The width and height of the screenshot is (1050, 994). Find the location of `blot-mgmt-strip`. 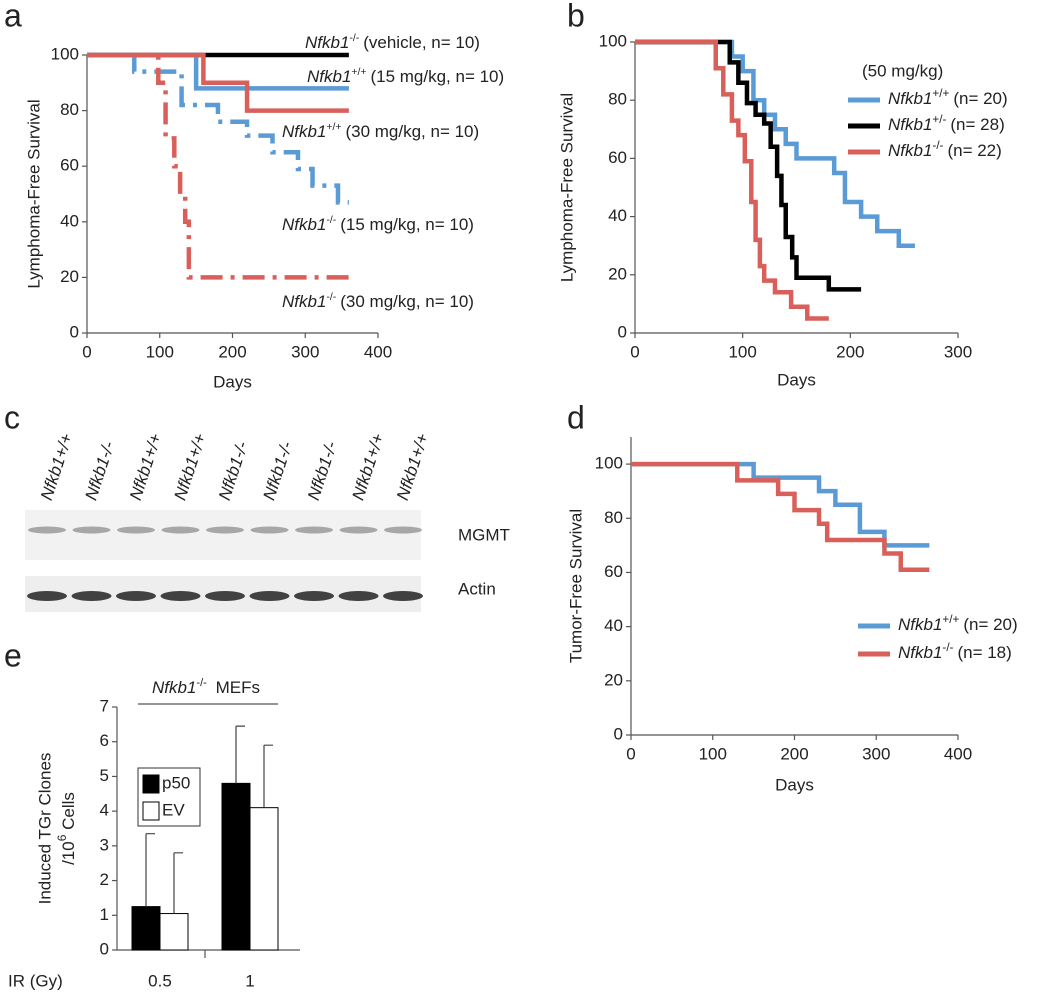

blot-mgmt-strip is located at coordinates (223, 535).